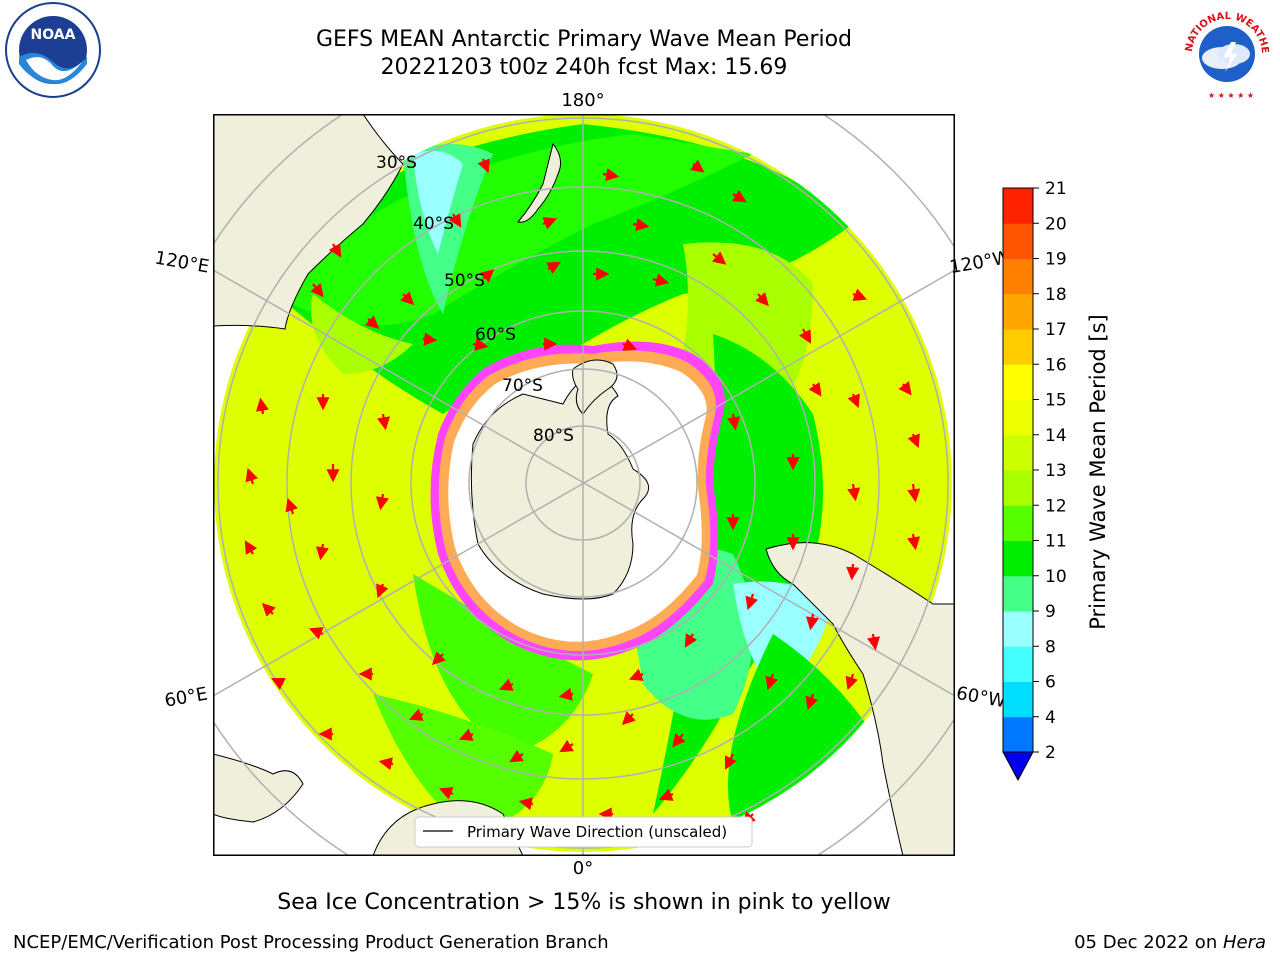 This screenshot has width=1280, height=960. I want to click on lat-label-80s: 80°S, so click(553, 436).